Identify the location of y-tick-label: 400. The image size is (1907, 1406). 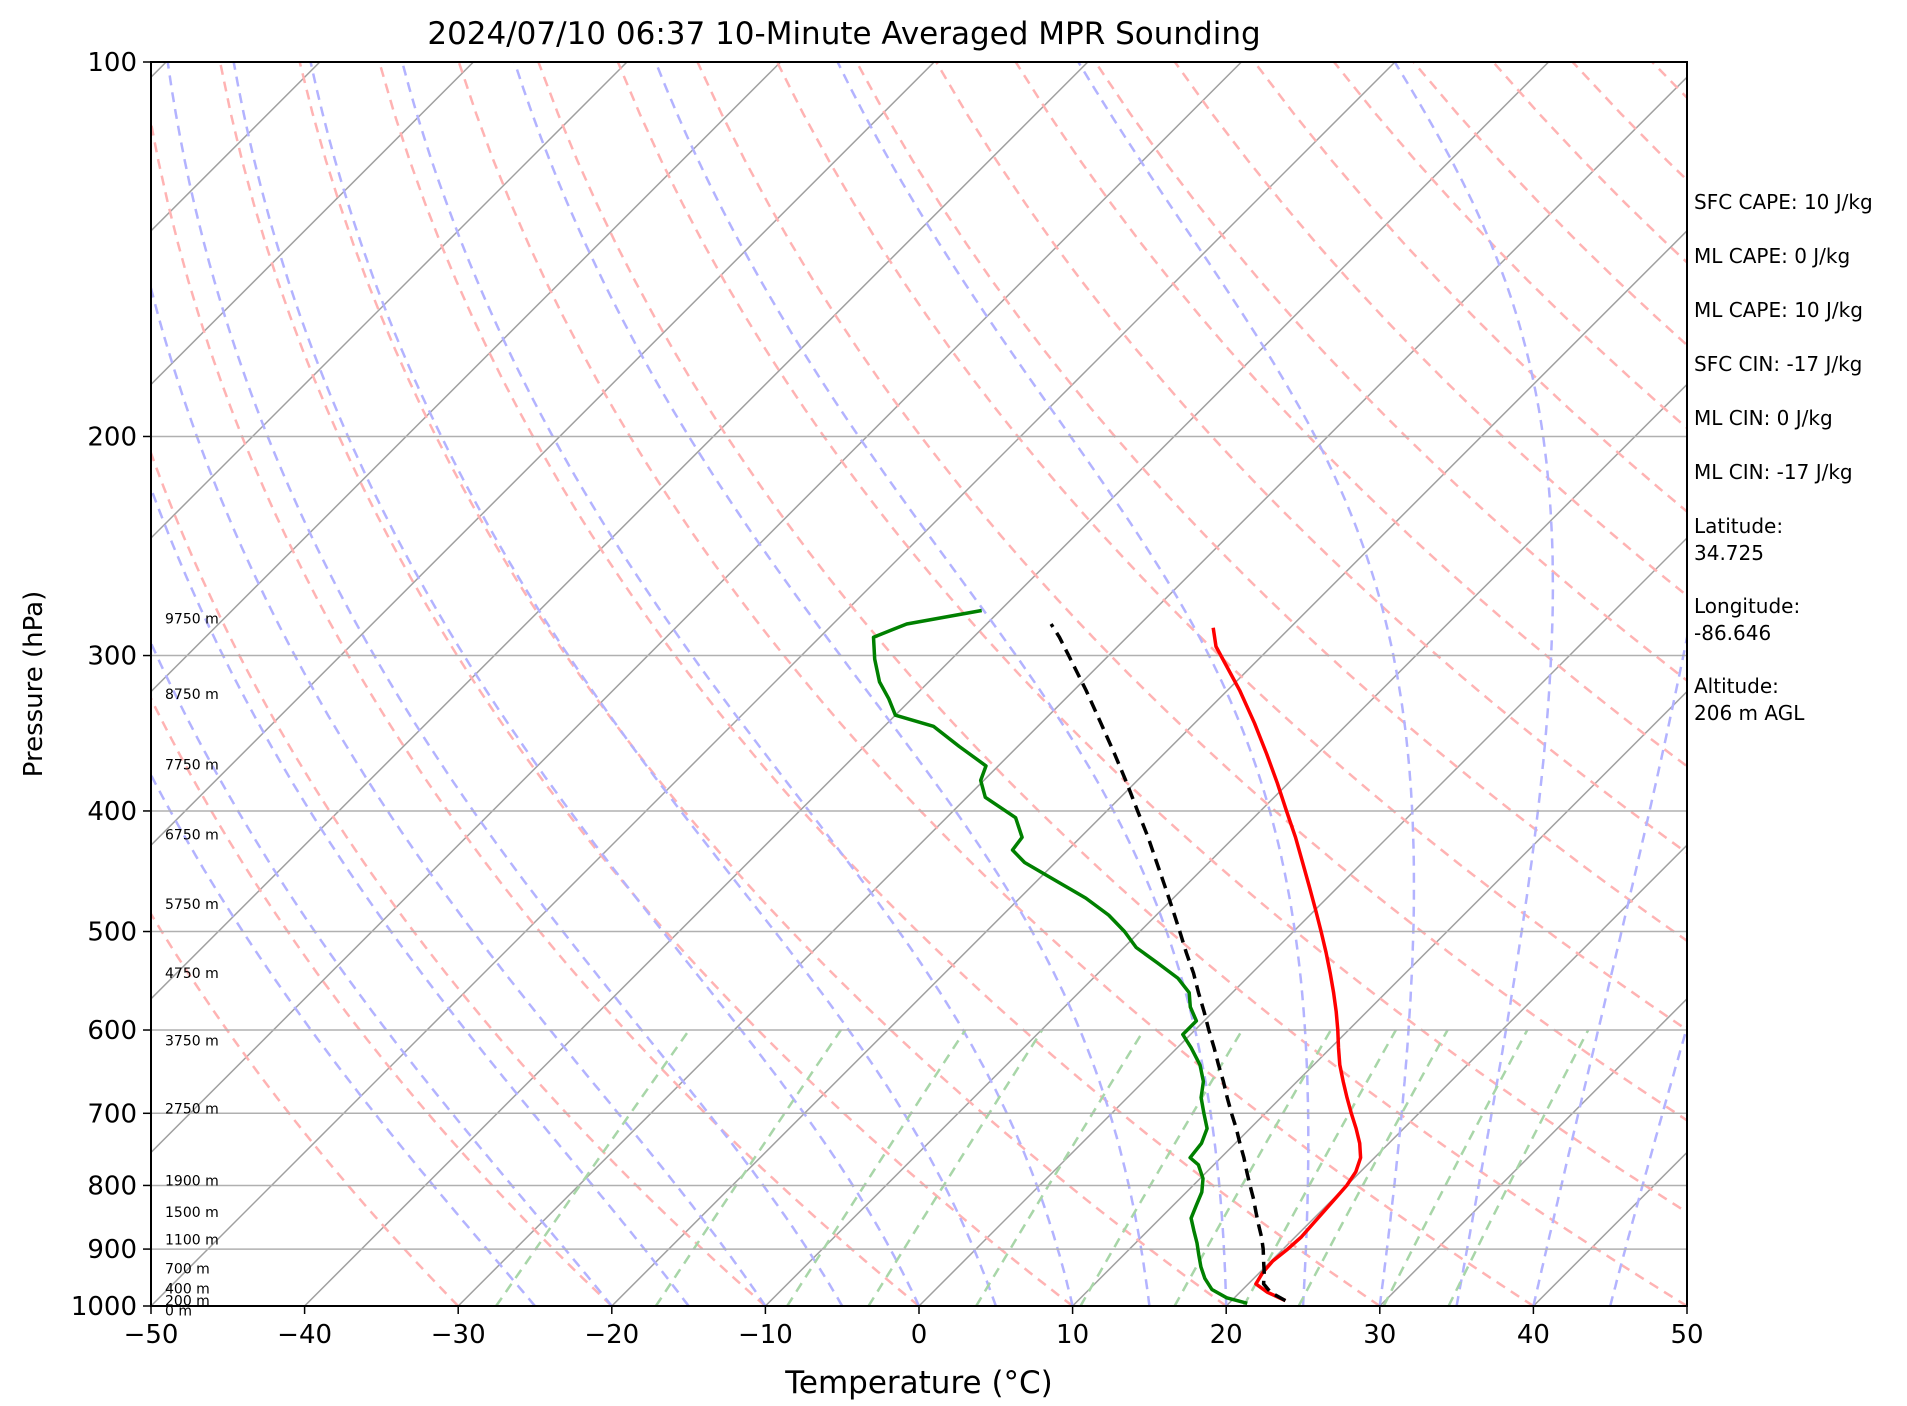
(112, 812).